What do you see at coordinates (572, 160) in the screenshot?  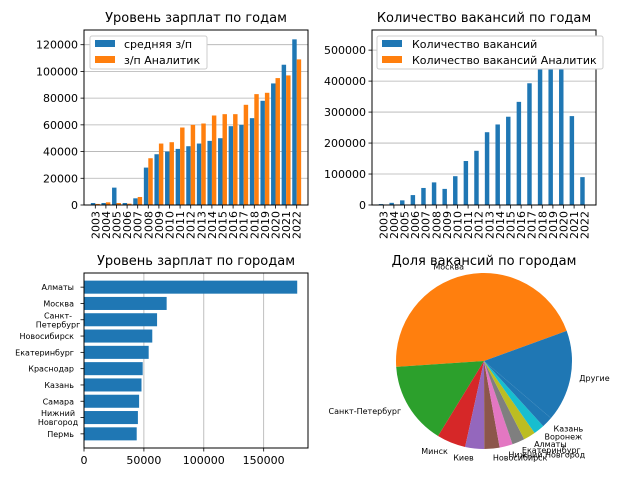 I see `vacancies-by-year-bar-a-2021` at bounding box center [572, 160].